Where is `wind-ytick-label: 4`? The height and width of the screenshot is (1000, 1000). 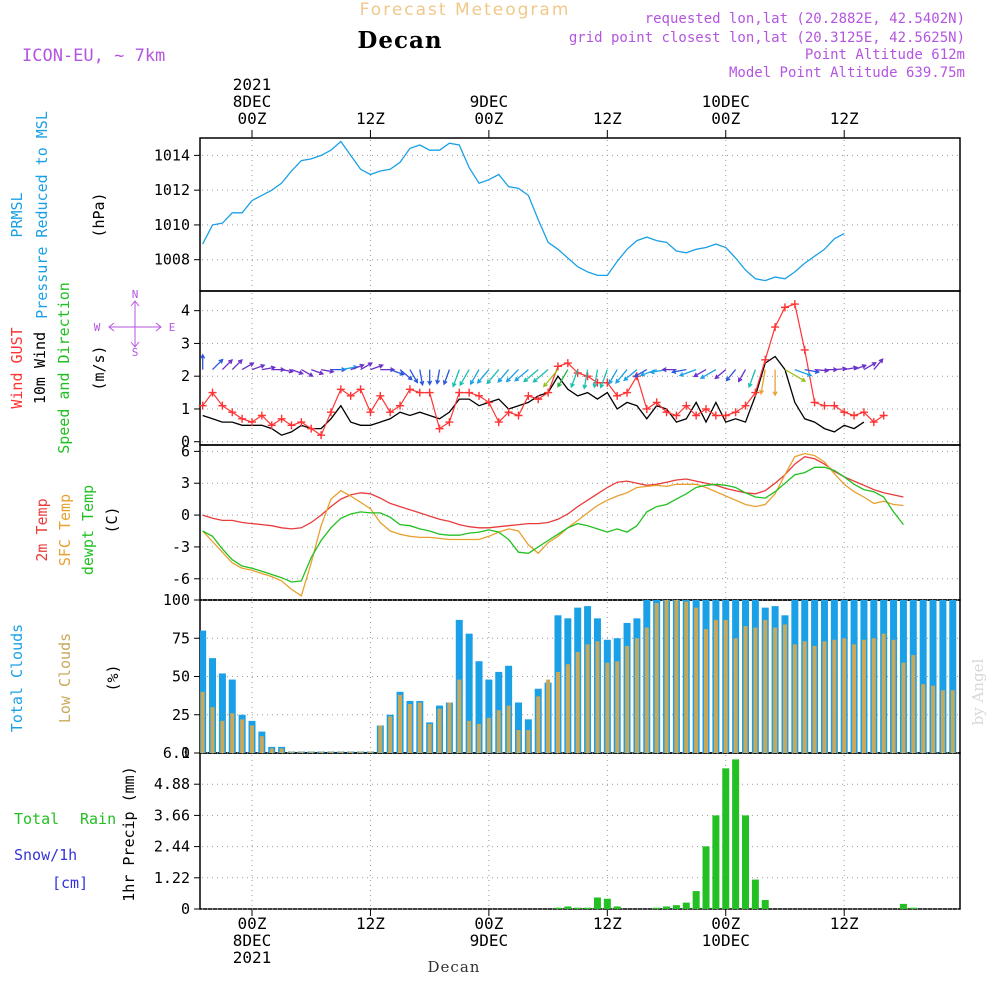 wind-ytick-label: 4 is located at coordinates (185, 311).